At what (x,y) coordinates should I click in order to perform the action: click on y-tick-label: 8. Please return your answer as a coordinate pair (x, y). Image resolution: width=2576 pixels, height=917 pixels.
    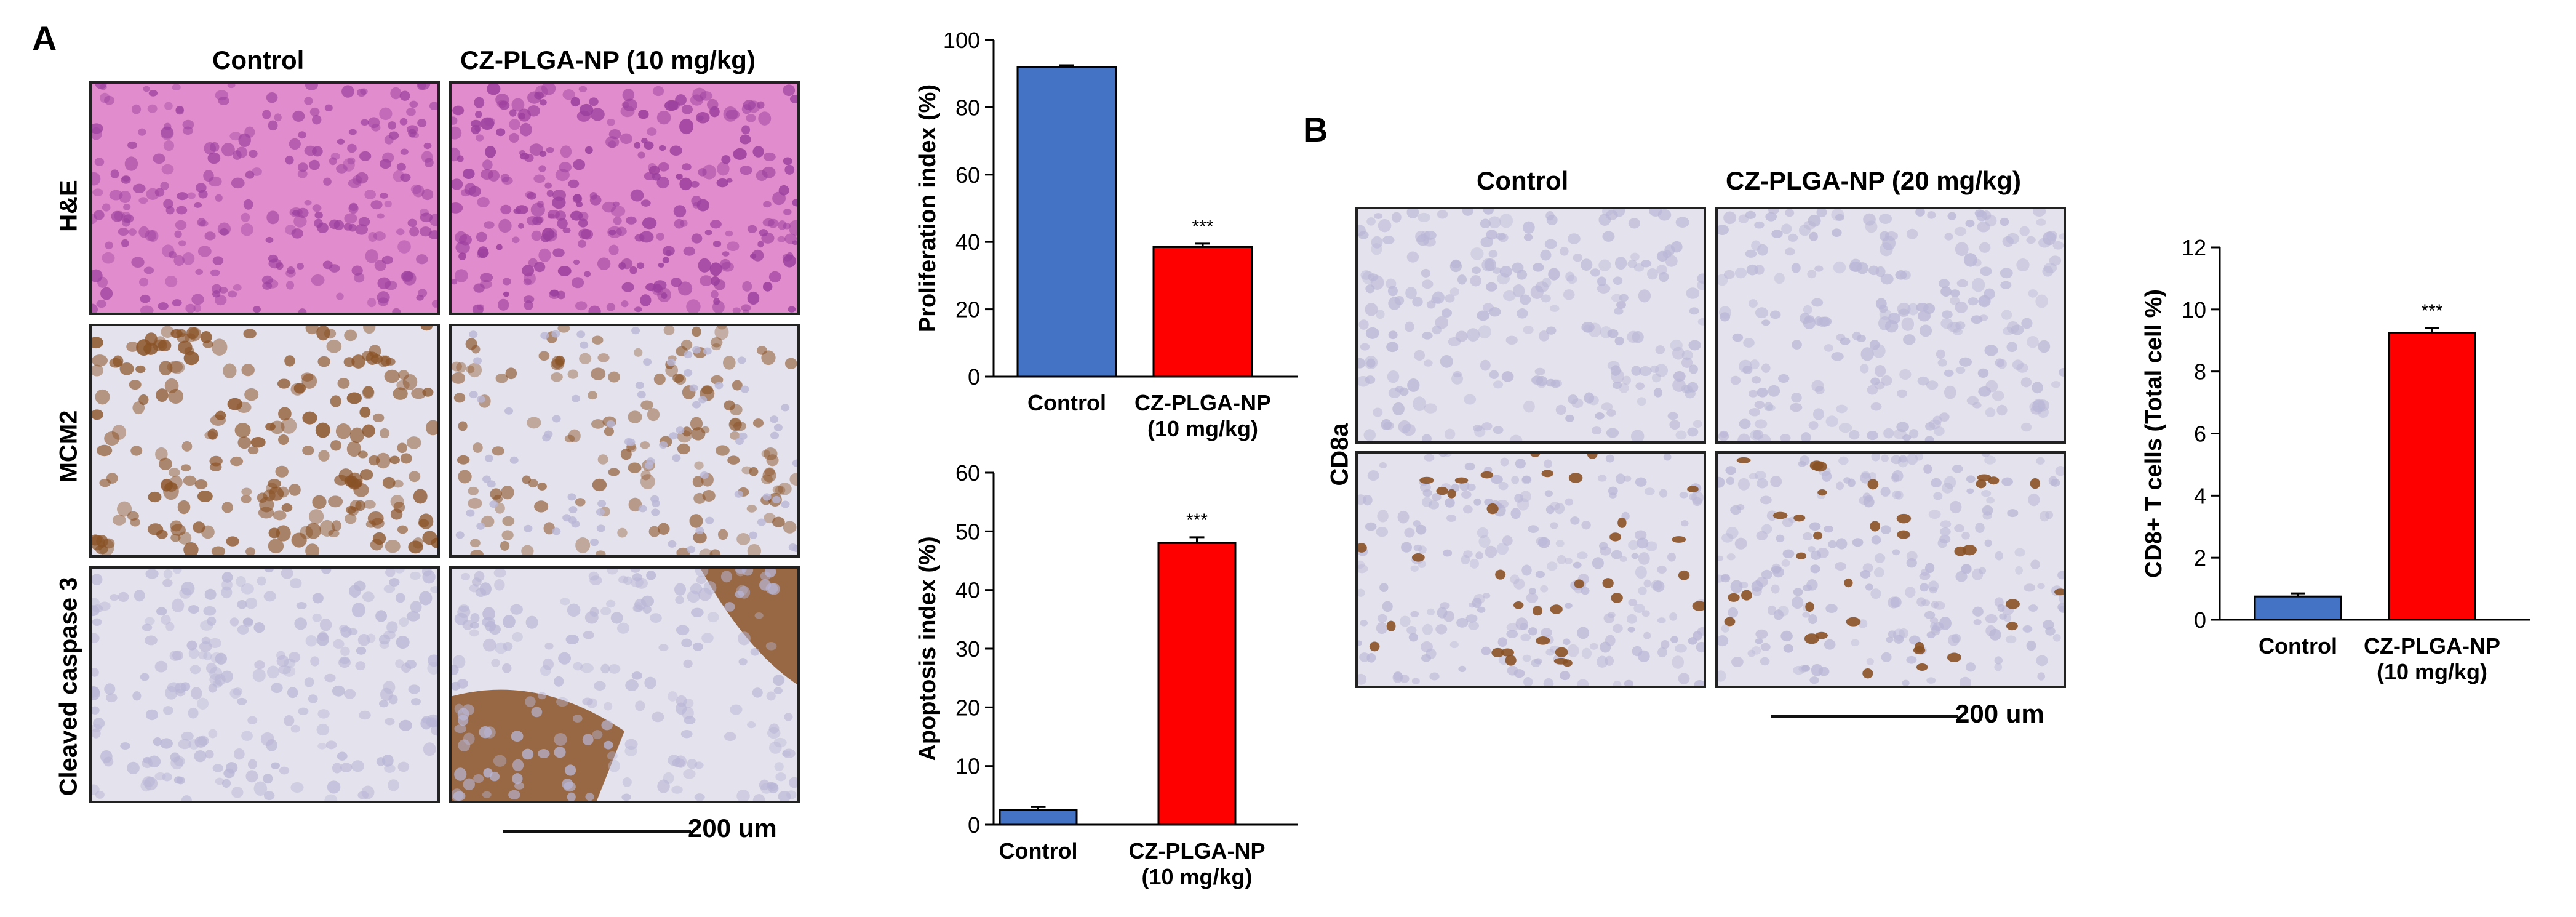
    Looking at the image, I should click on (2200, 372).